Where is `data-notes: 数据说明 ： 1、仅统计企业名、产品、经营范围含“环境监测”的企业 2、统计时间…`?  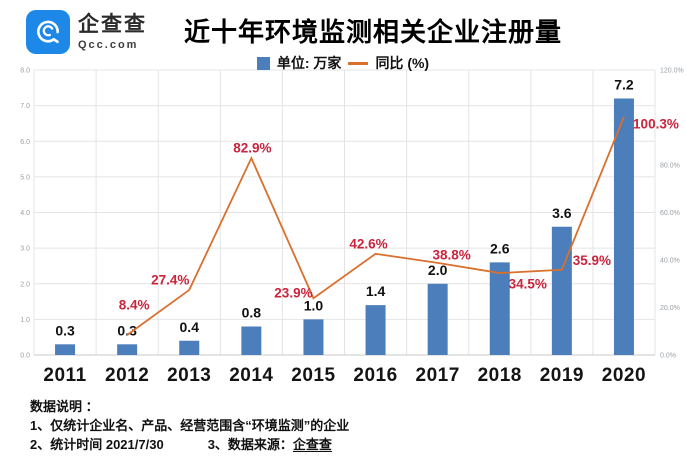 data-notes: 数据说明 ： 1、仅统计企业名、产品、经营范围含“环境监测”的企业 2、统计时间… is located at coordinates (189, 425).